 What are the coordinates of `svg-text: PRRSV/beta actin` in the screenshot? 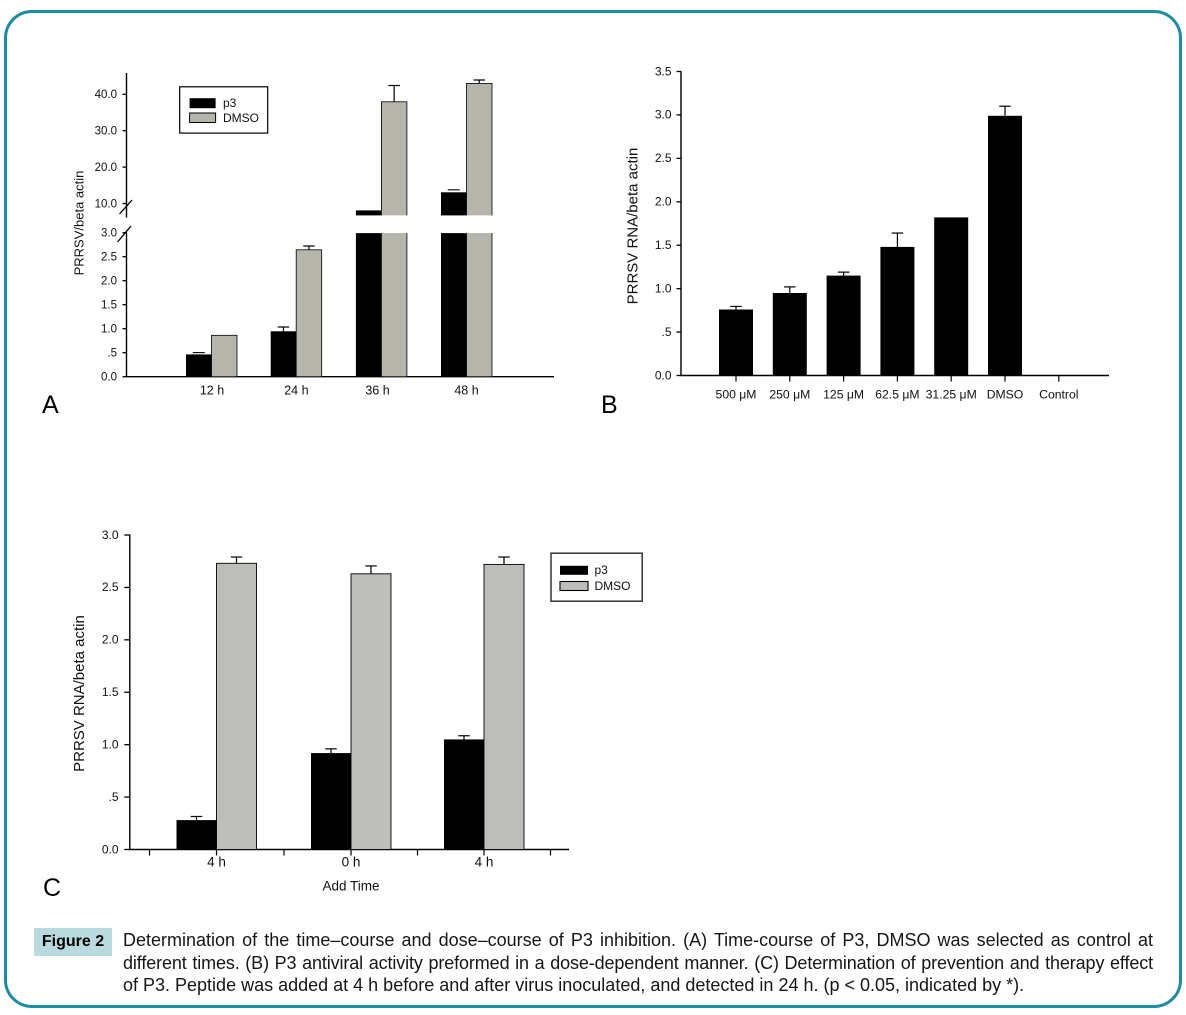 It's located at (79, 223).